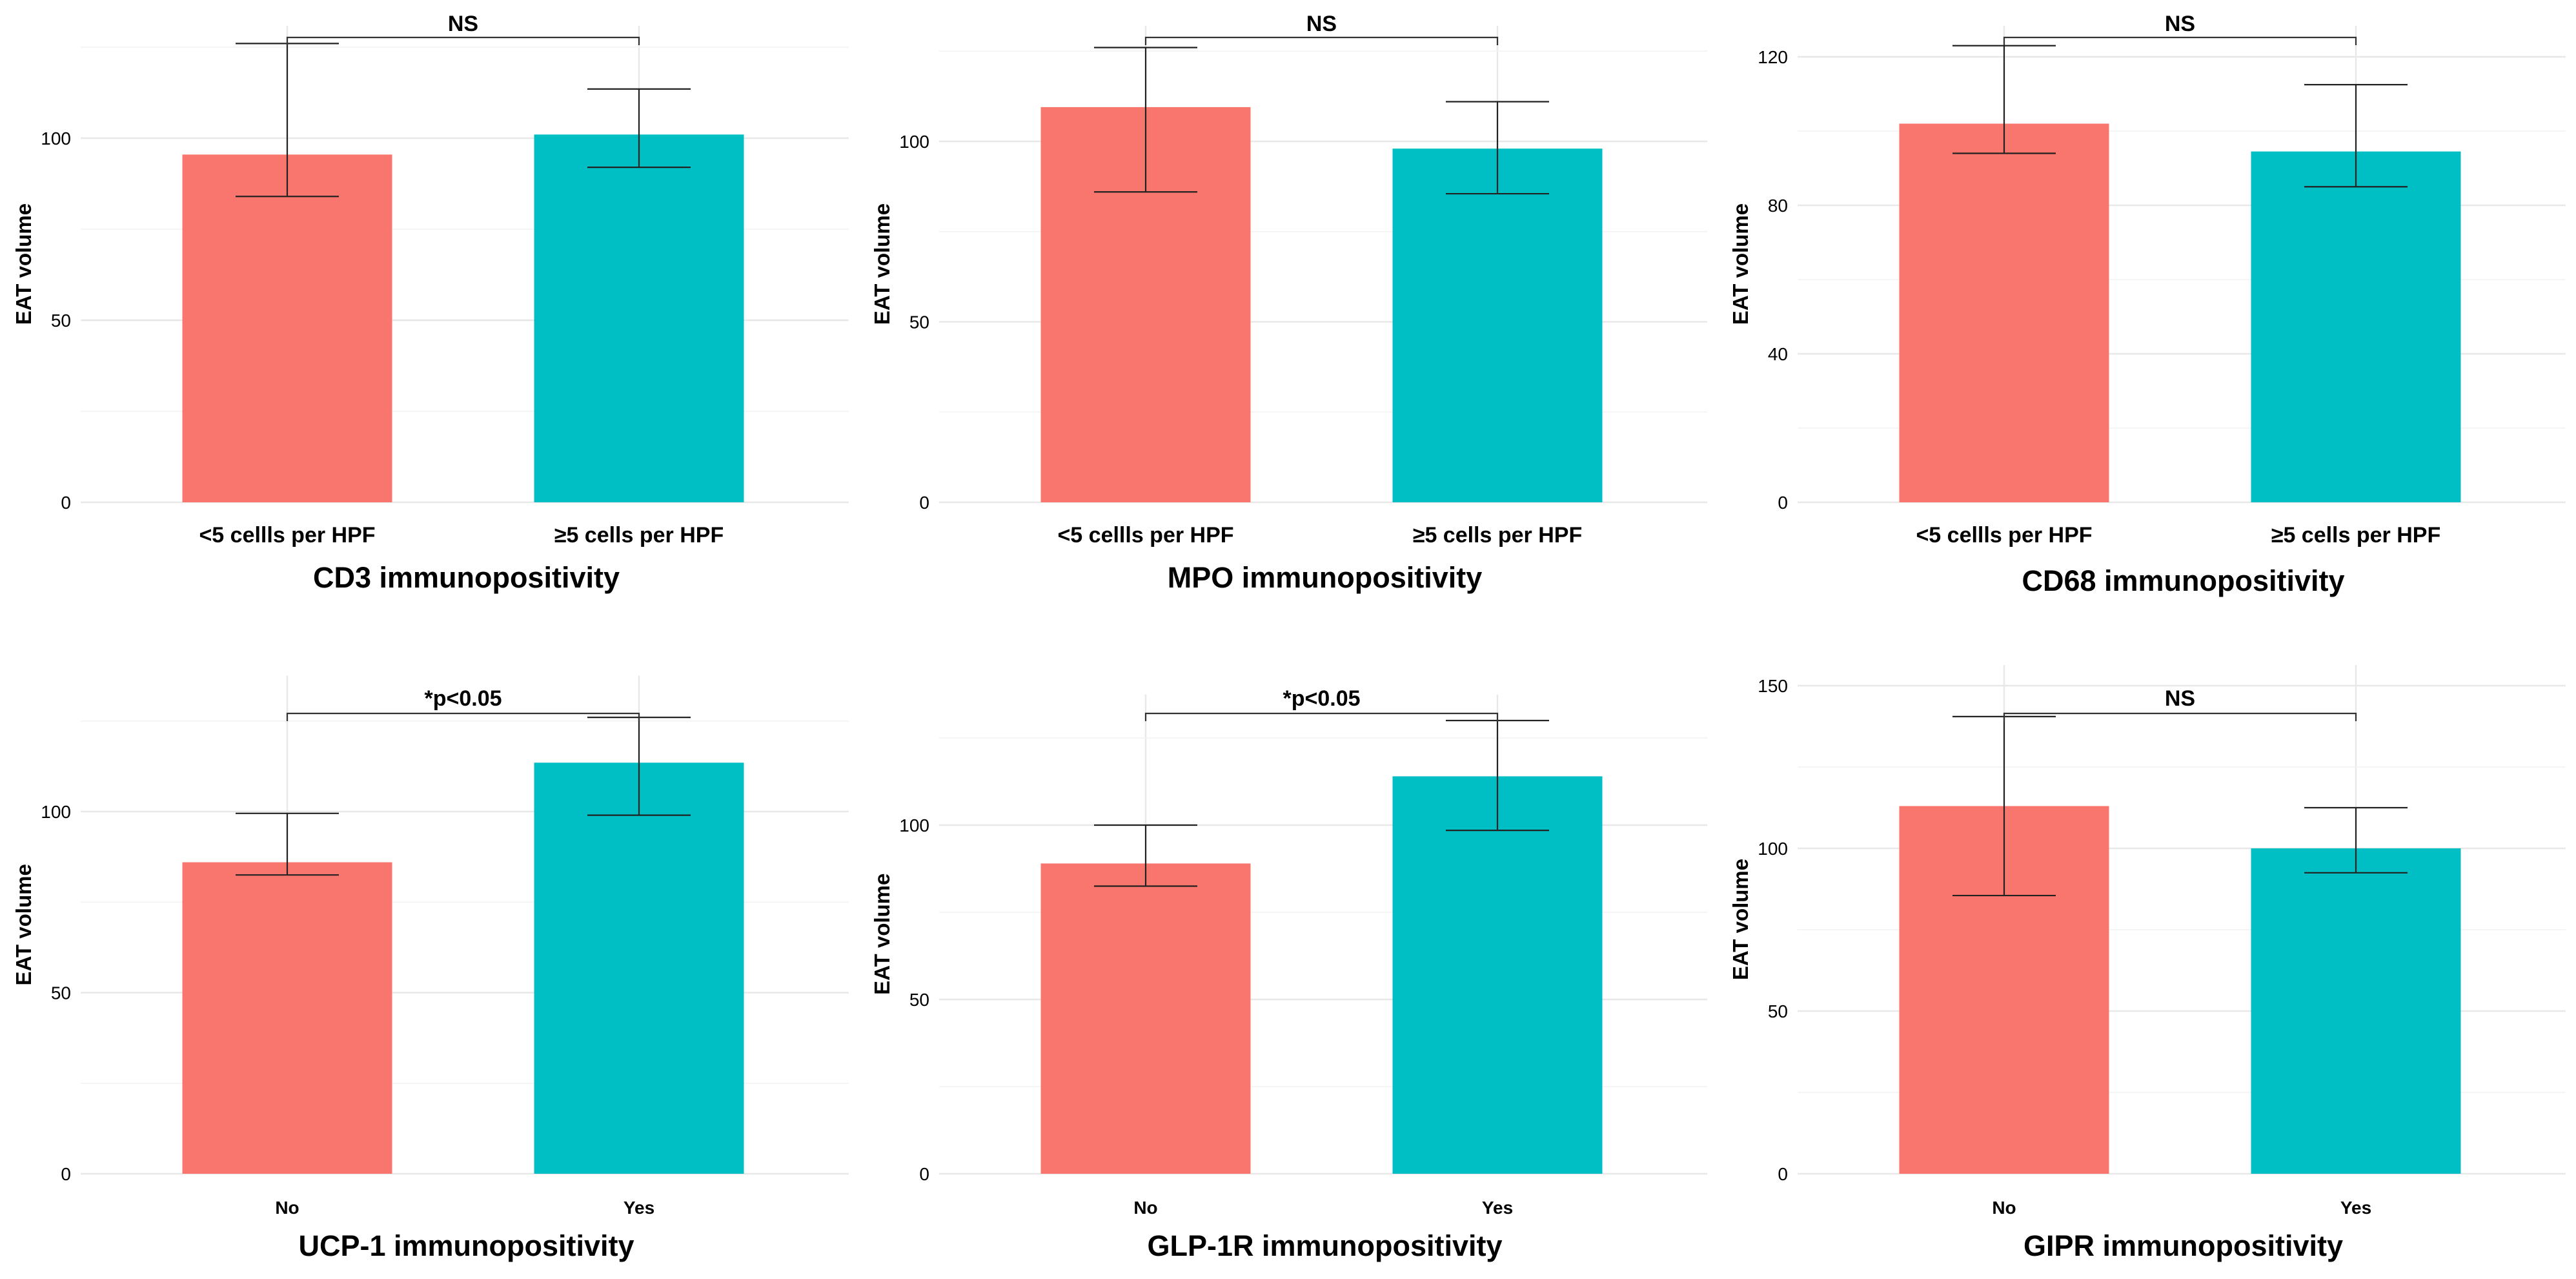 The width and height of the screenshot is (2576, 1279). Describe the element at coordinates (1773, 686) in the screenshot. I see `y-tick-label-150: 150` at that location.